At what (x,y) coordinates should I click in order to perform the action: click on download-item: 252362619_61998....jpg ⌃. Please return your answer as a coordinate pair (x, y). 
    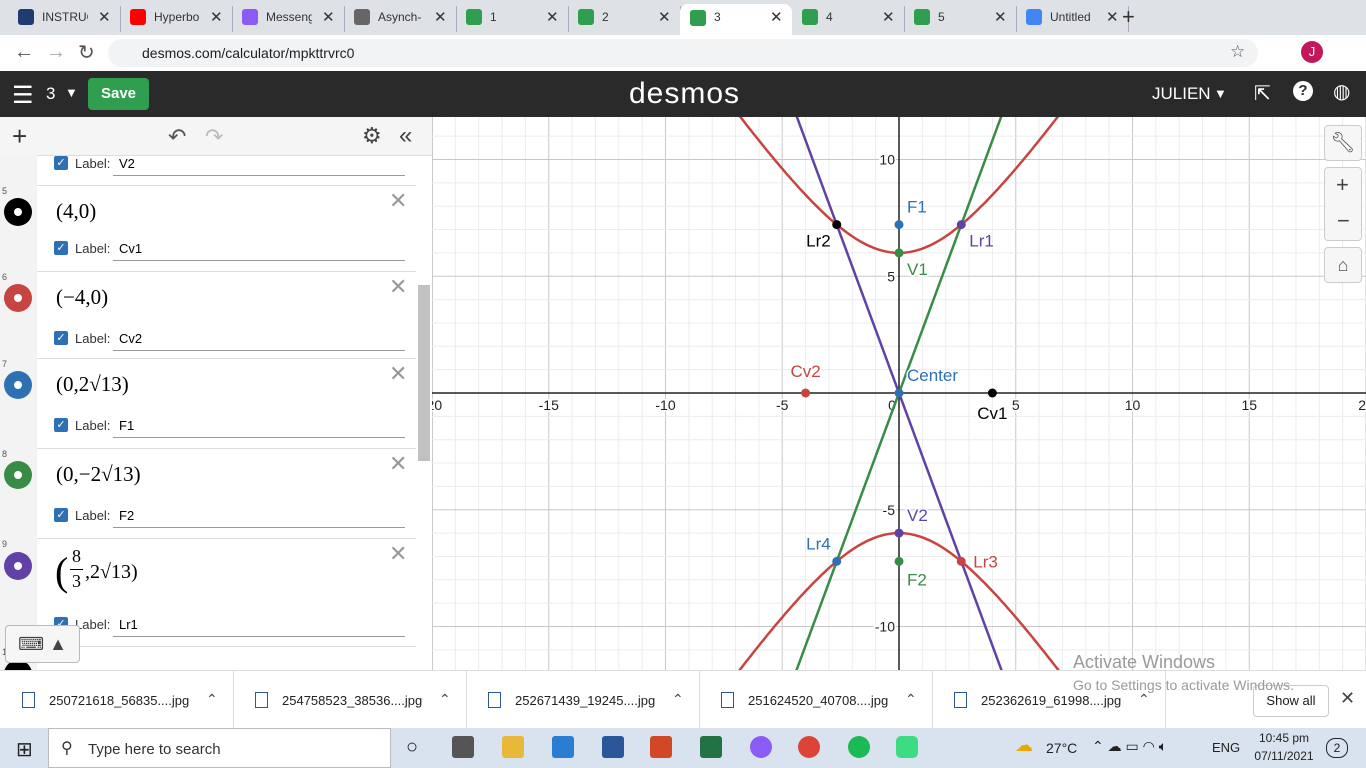
    Looking at the image, I should click on (1049, 700).